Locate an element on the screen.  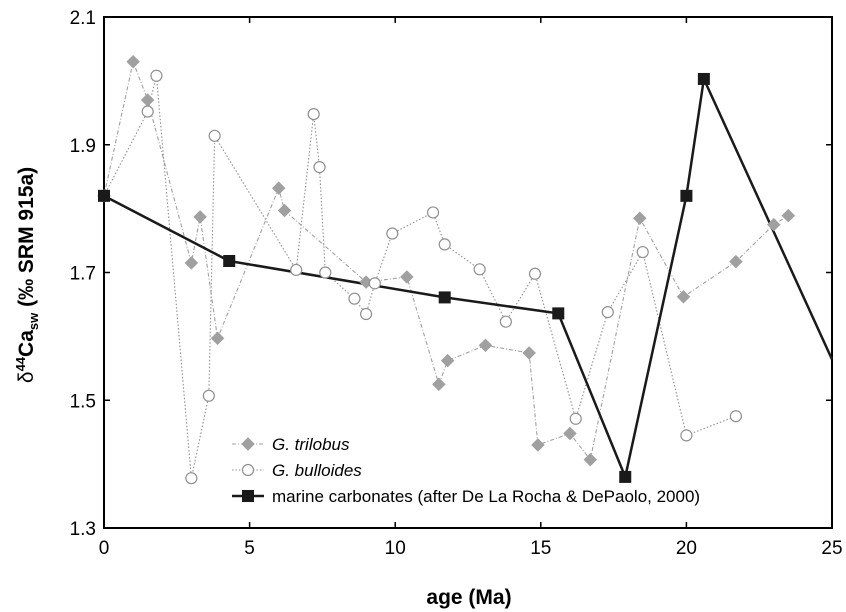
legend-label-species: bulloides is located at coordinates (326, 470).